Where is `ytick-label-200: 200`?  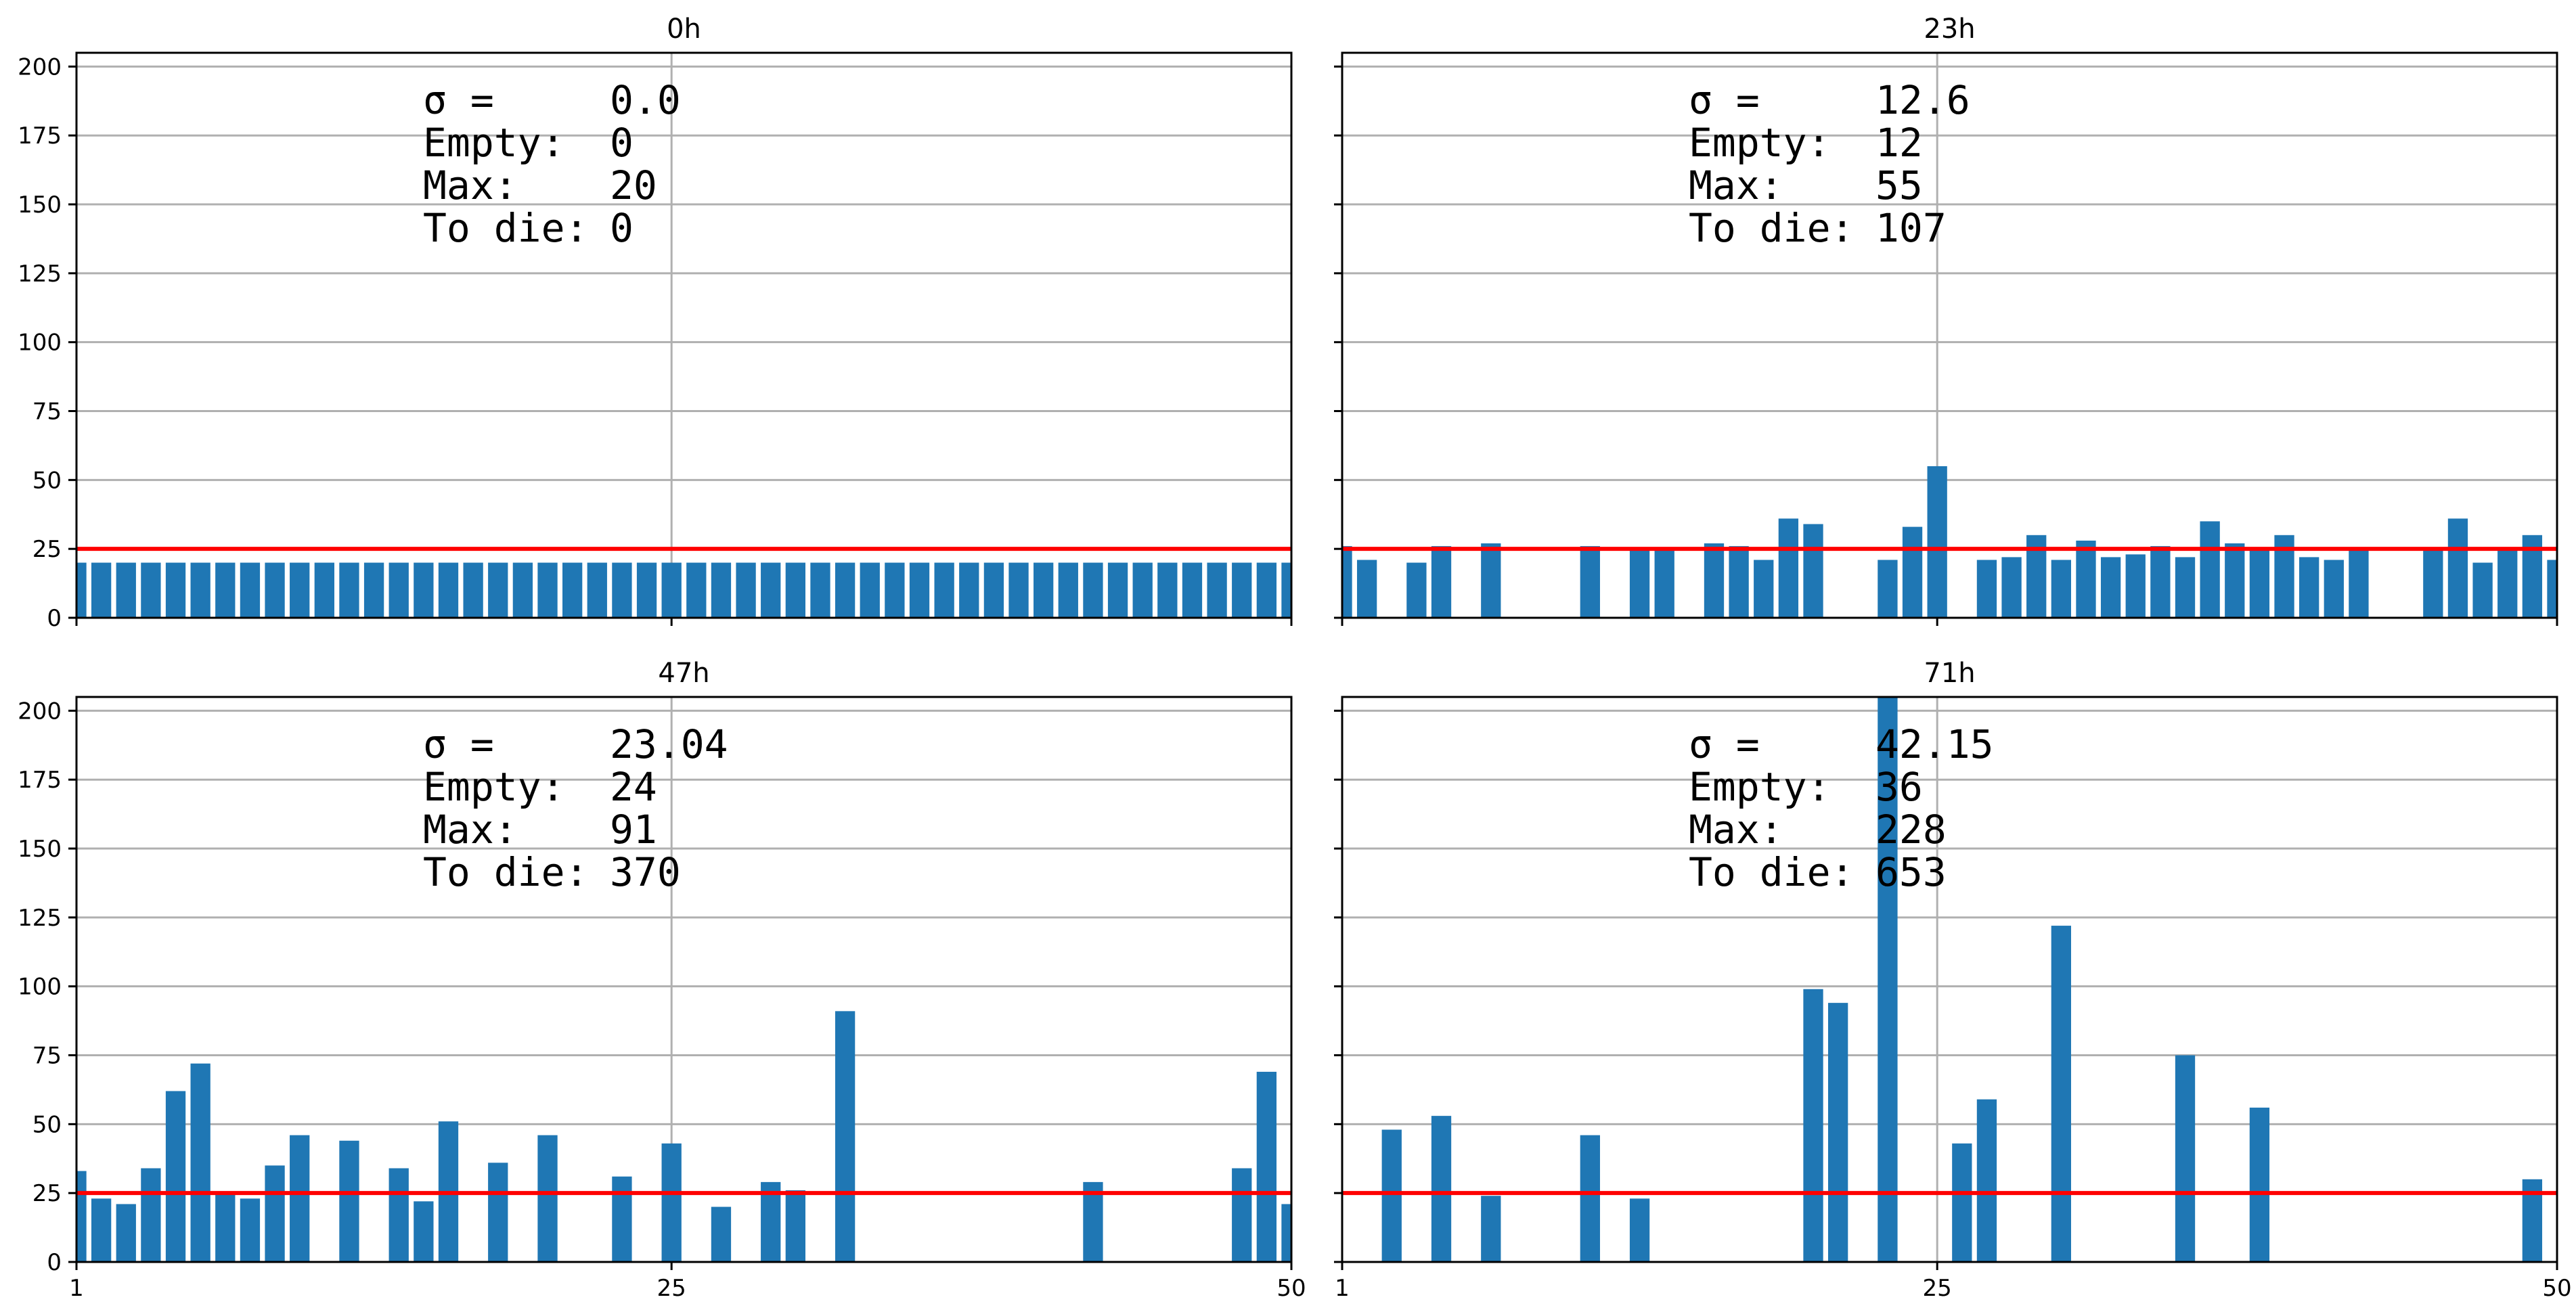
ytick-label-200: 200 is located at coordinates (40, 67).